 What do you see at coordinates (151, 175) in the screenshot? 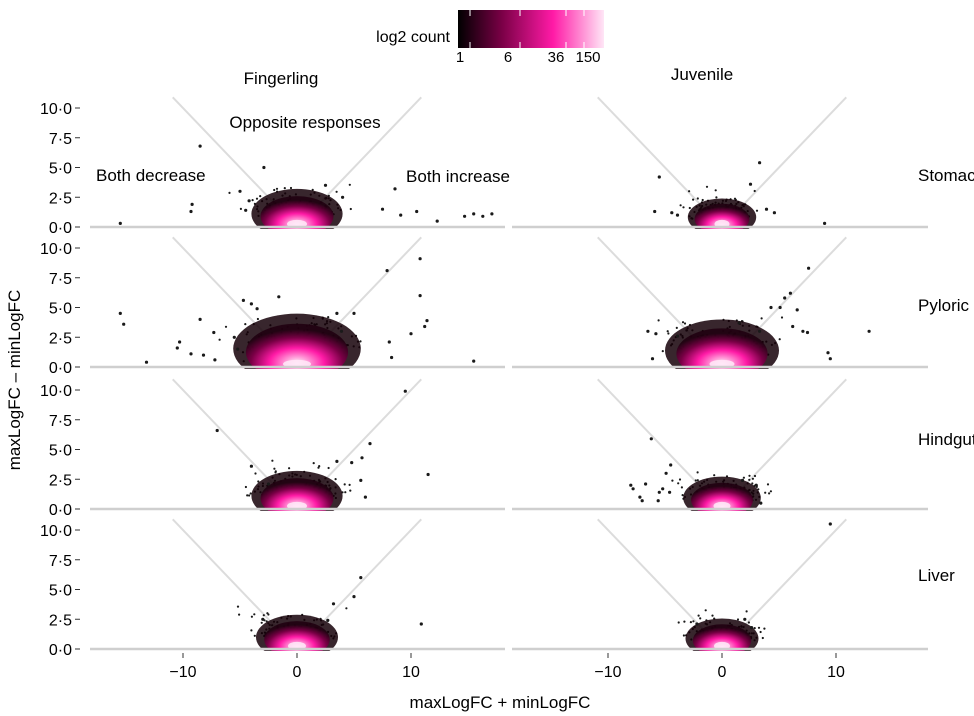
I see `region-label-both-decrease: Both decrease` at bounding box center [151, 175].